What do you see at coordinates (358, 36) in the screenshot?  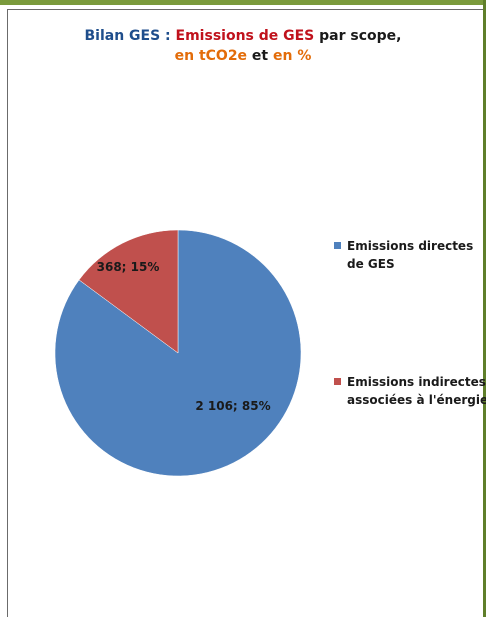 I see `title-part-scope: par scope,` at bounding box center [358, 36].